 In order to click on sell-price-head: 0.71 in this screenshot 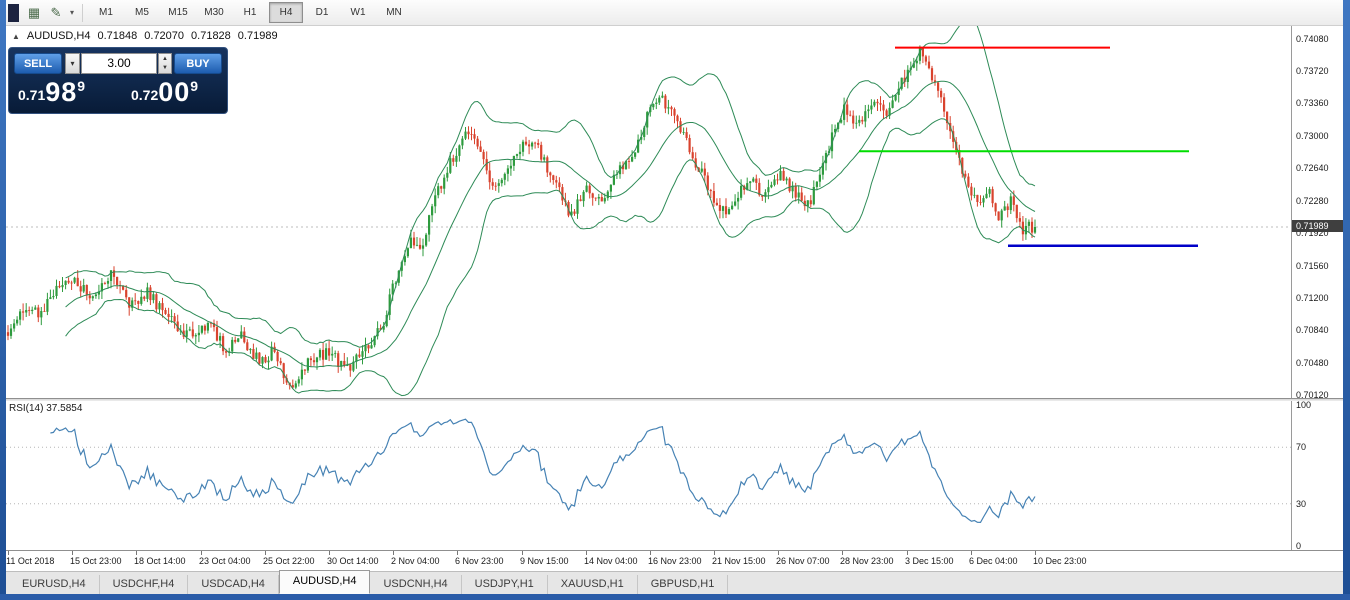, I will do `click(32, 95)`.